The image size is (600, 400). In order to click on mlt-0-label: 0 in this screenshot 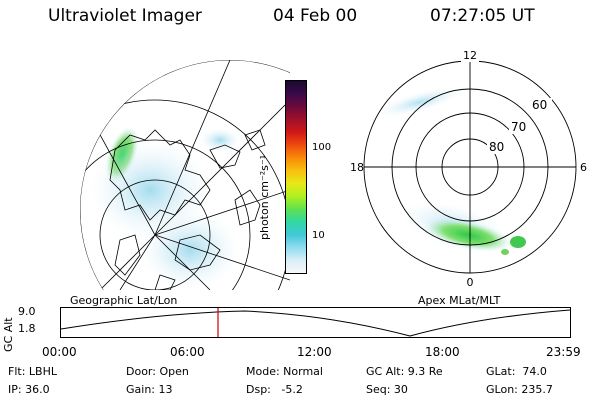, I will do `click(470, 282)`.